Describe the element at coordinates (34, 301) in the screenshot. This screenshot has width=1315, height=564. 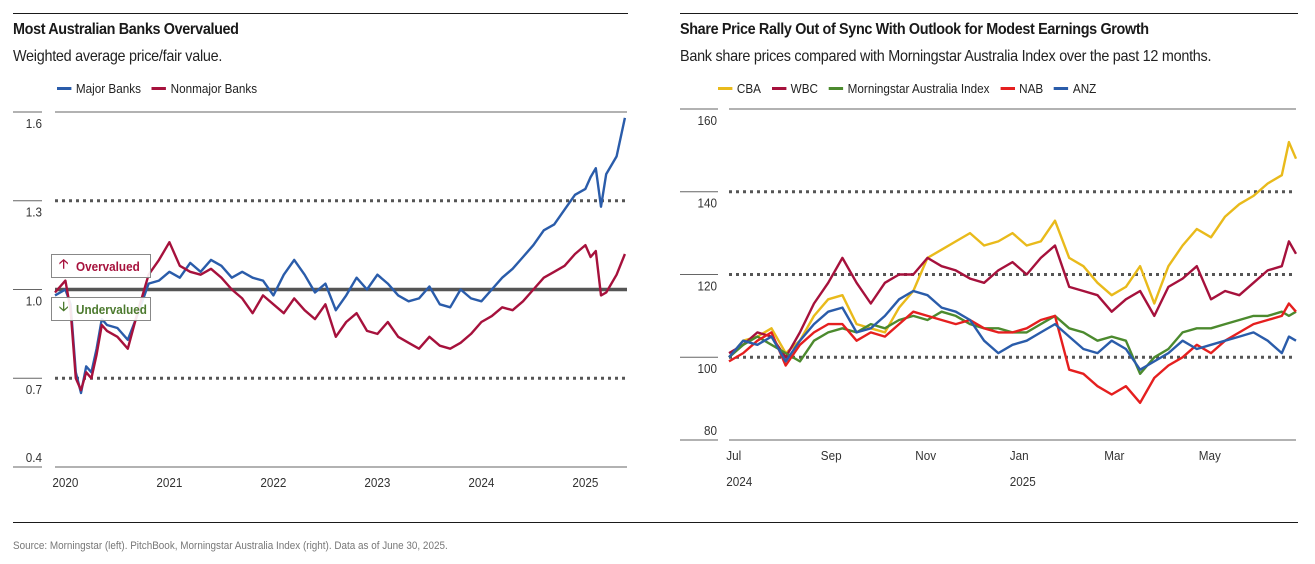
I see `y-tick-label: 1.0` at that location.